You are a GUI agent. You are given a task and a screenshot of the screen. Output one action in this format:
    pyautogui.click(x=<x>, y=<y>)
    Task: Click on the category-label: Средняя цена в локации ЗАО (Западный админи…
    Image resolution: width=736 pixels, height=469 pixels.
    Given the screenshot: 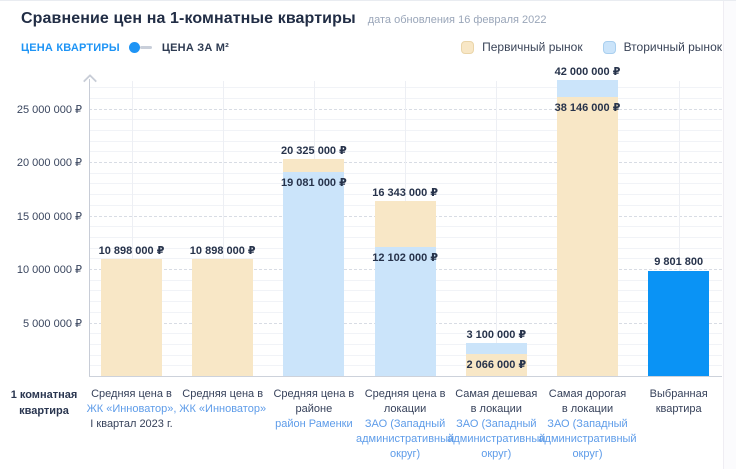 What is the action you would take?
    pyautogui.click(x=405, y=424)
    